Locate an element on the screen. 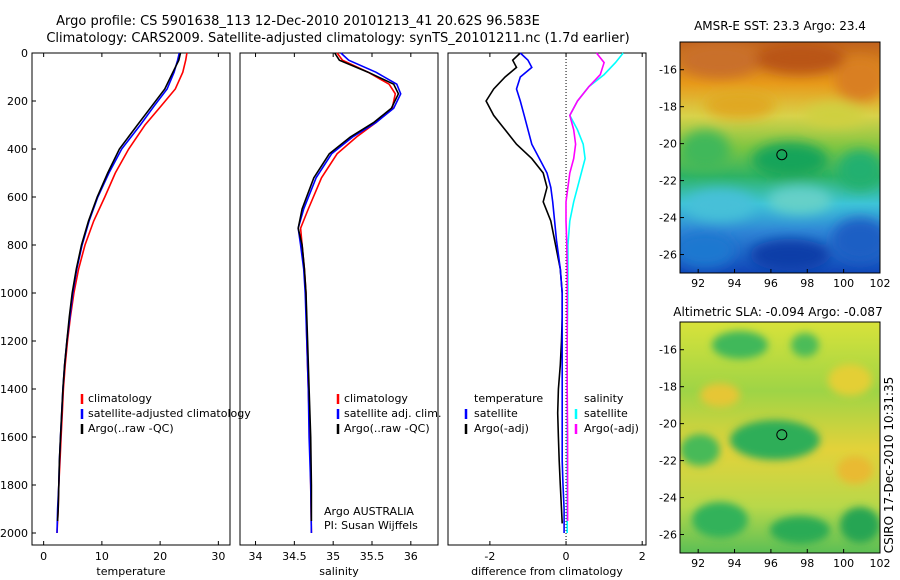 The width and height of the screenshot is (900, 580). salinity-xlabel: salinity is located at coordinates (339, 571).